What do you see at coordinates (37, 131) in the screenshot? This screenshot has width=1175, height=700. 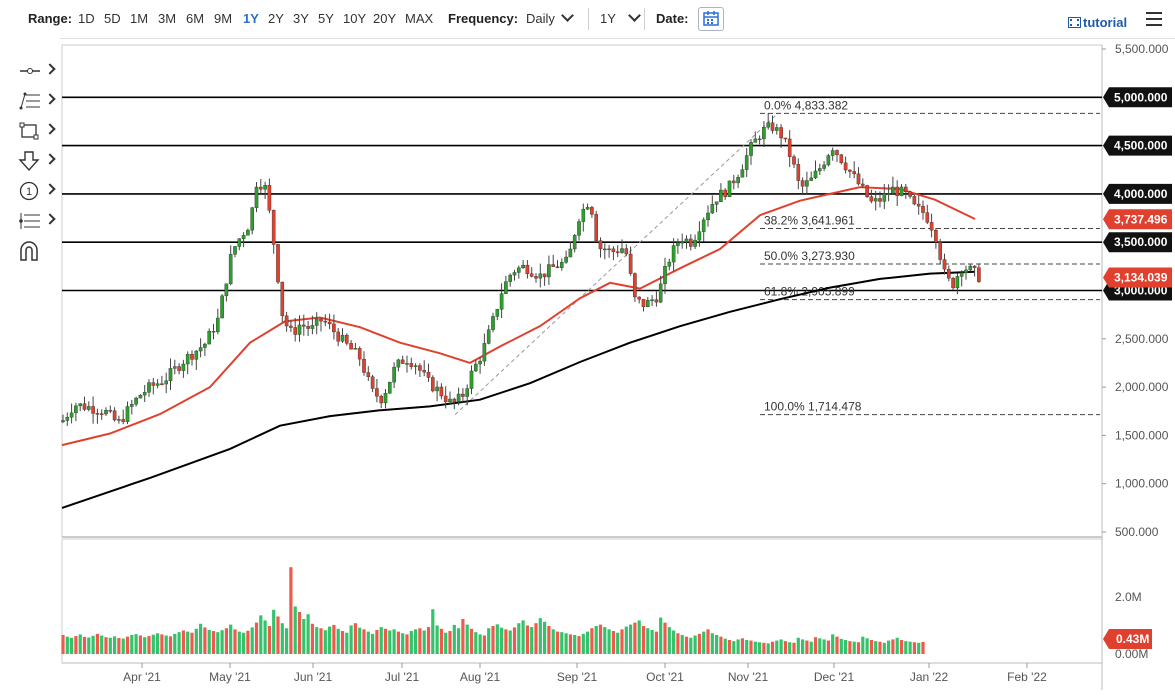 I see `rectangle-tool-button` at bounding box center [37, 131].